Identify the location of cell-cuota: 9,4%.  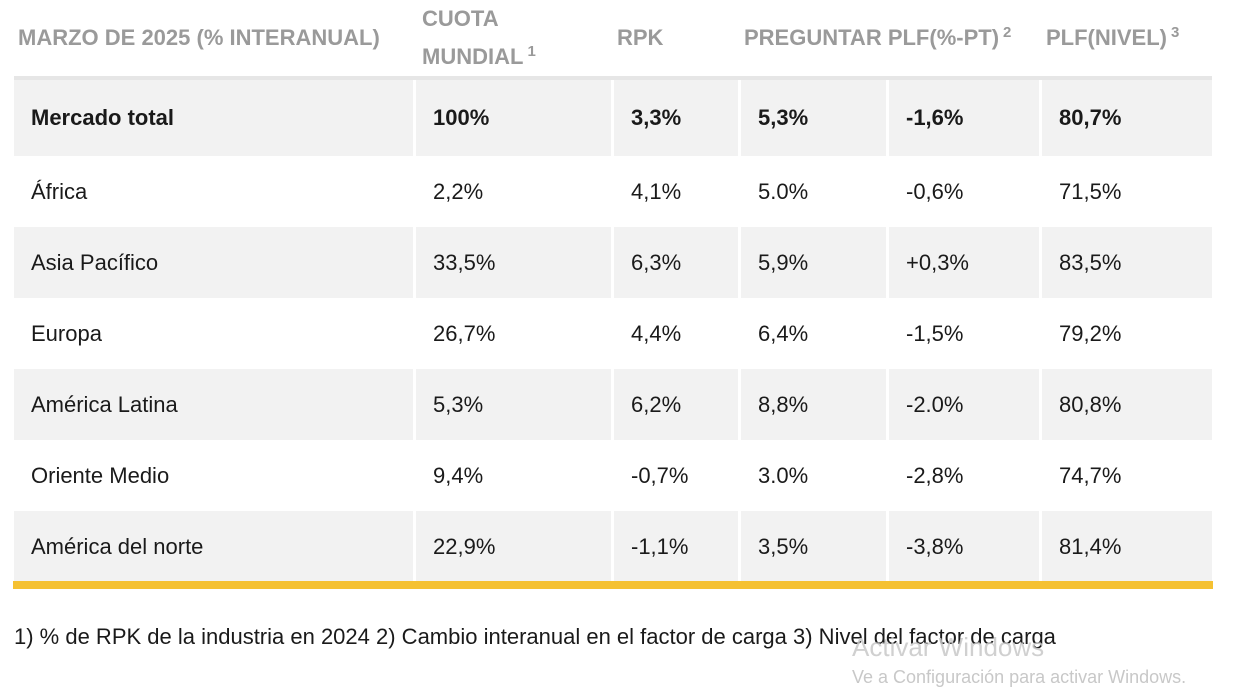
(515, 475).